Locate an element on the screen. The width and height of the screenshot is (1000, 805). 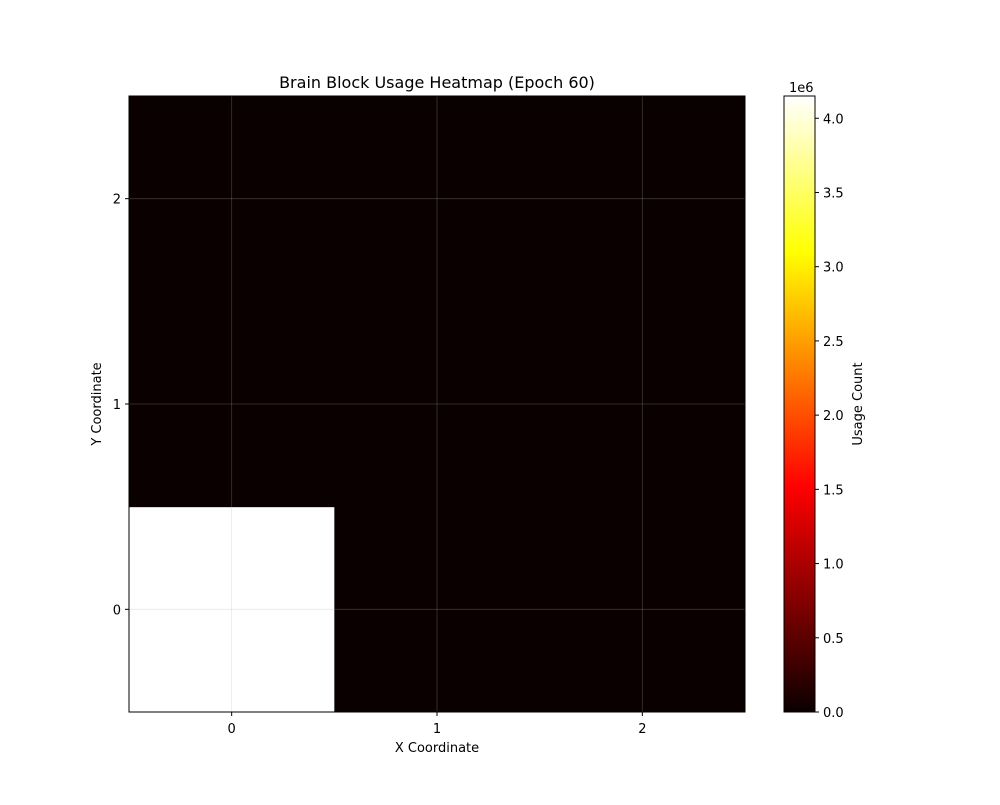
colorbar-tick-label: 1.5 is located at coordinates (833, 490).